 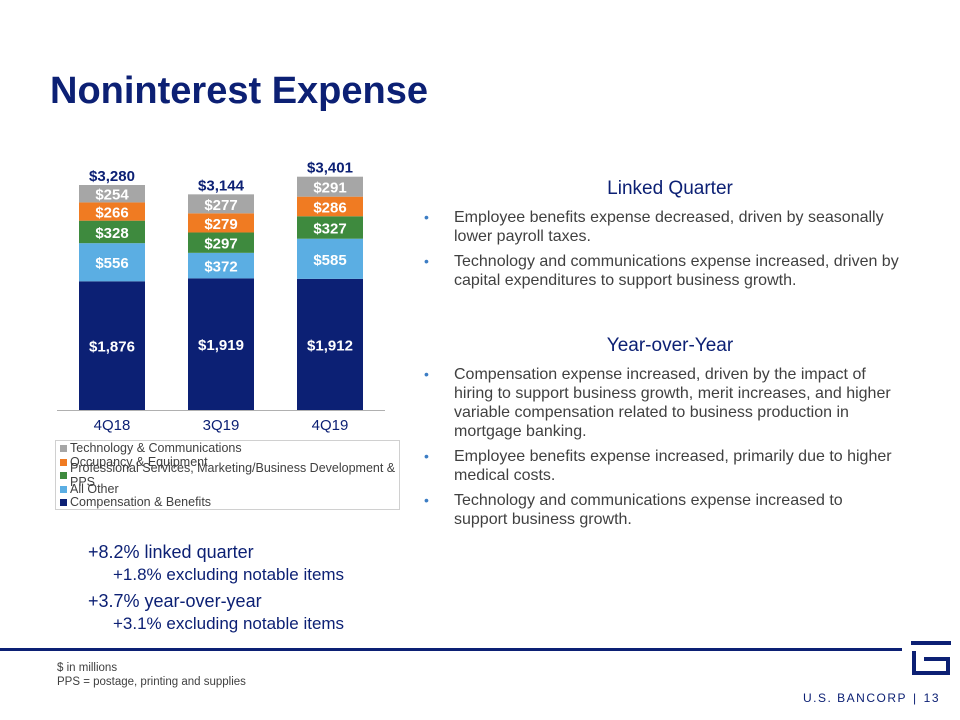 What do you see at coordinates (229, 489) in the screenshot?
I see `legend-item: All Other` at bounding box center [229, 489].